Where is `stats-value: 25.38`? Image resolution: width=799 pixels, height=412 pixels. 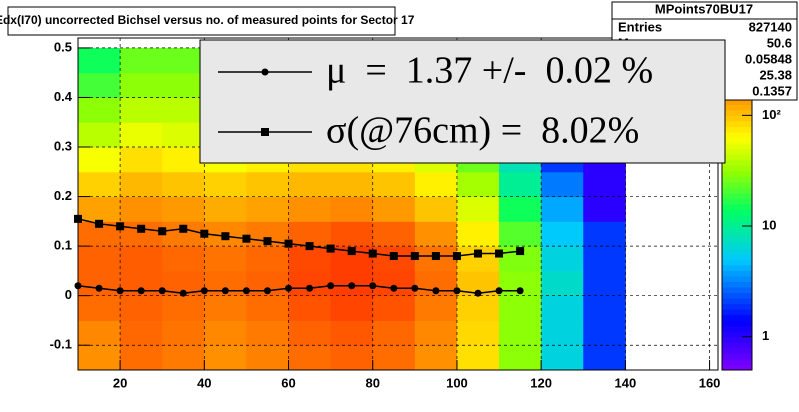 stats-value: 25.38 is located at coordinates (775, 74).